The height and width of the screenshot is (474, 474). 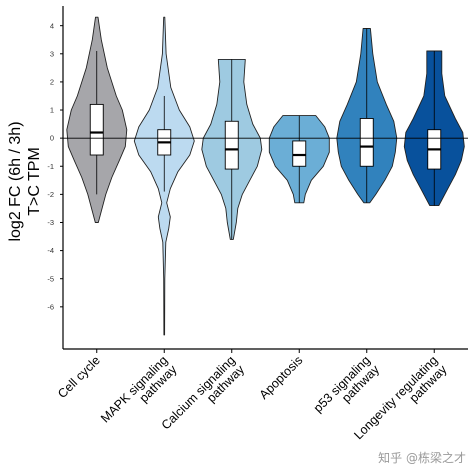 I want to click on y-tick-label: 2, so click(x=52, y=82).